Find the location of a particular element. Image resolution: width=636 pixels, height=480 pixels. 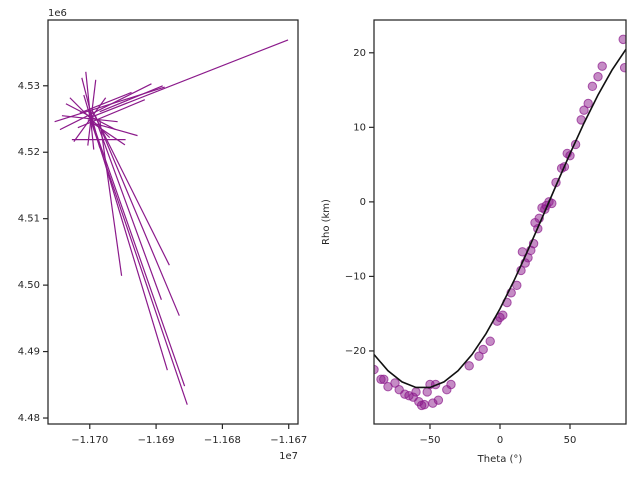

y-tick-label: −20 is located at coordinates (355, 351).